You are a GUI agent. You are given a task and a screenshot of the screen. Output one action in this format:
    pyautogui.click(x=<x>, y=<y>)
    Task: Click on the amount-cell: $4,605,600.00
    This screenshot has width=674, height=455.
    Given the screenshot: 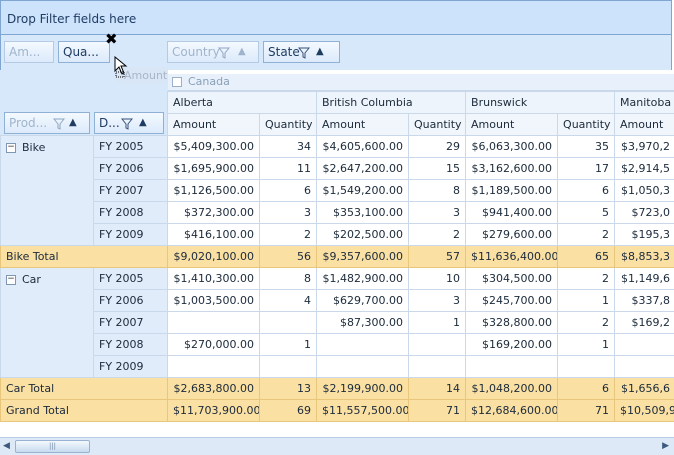 What is the action you would take?
    pyautogui.click(x=363, y=146)
    